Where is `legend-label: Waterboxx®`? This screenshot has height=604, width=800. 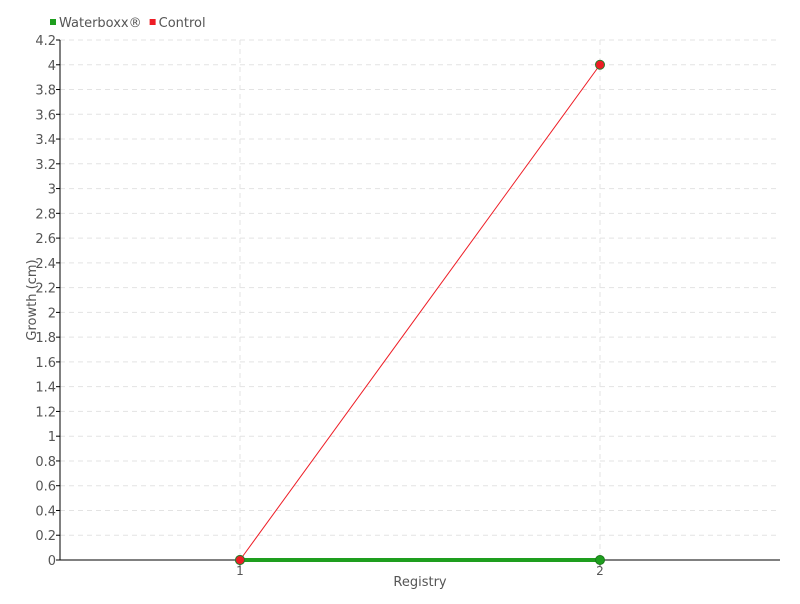
legend-label: Waterboxx® is located at coordinates (100, 23).